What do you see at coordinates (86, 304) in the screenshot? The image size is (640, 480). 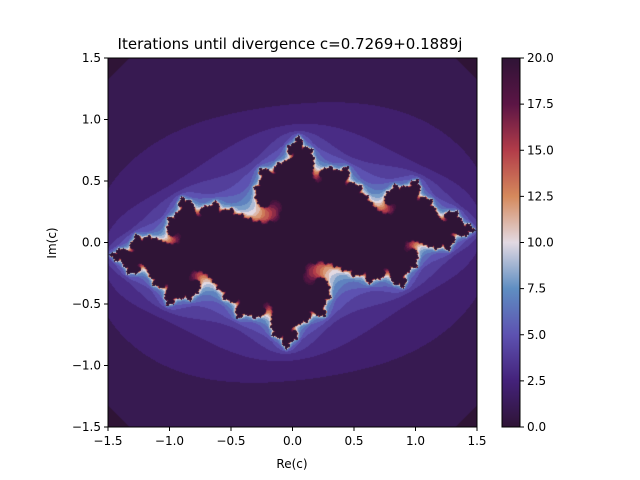 I see `y-tick-label: −0.5` at bounding box center [86, 304].